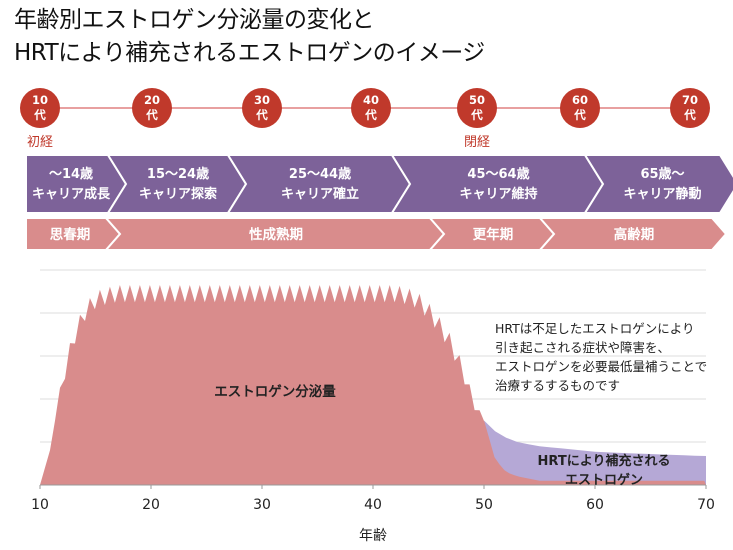 The image size is (733, 550). Describe the element at coordinates (194, 20) in the screenshot. I see `title-line-1: 年齢別エストロゲン分泌量の変化と` at that location.